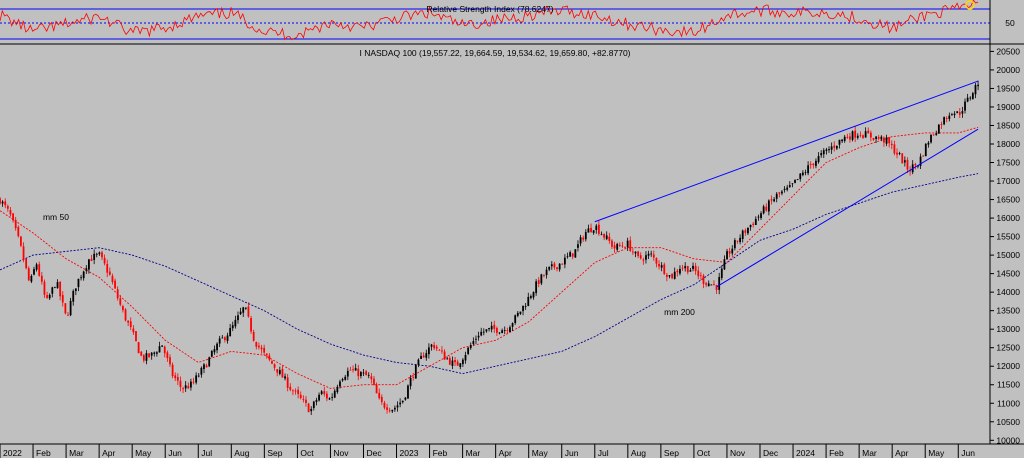 This screenshot has height=458, width=1024. I want to click on y-tick-label: 19000, so click(1008, 107).